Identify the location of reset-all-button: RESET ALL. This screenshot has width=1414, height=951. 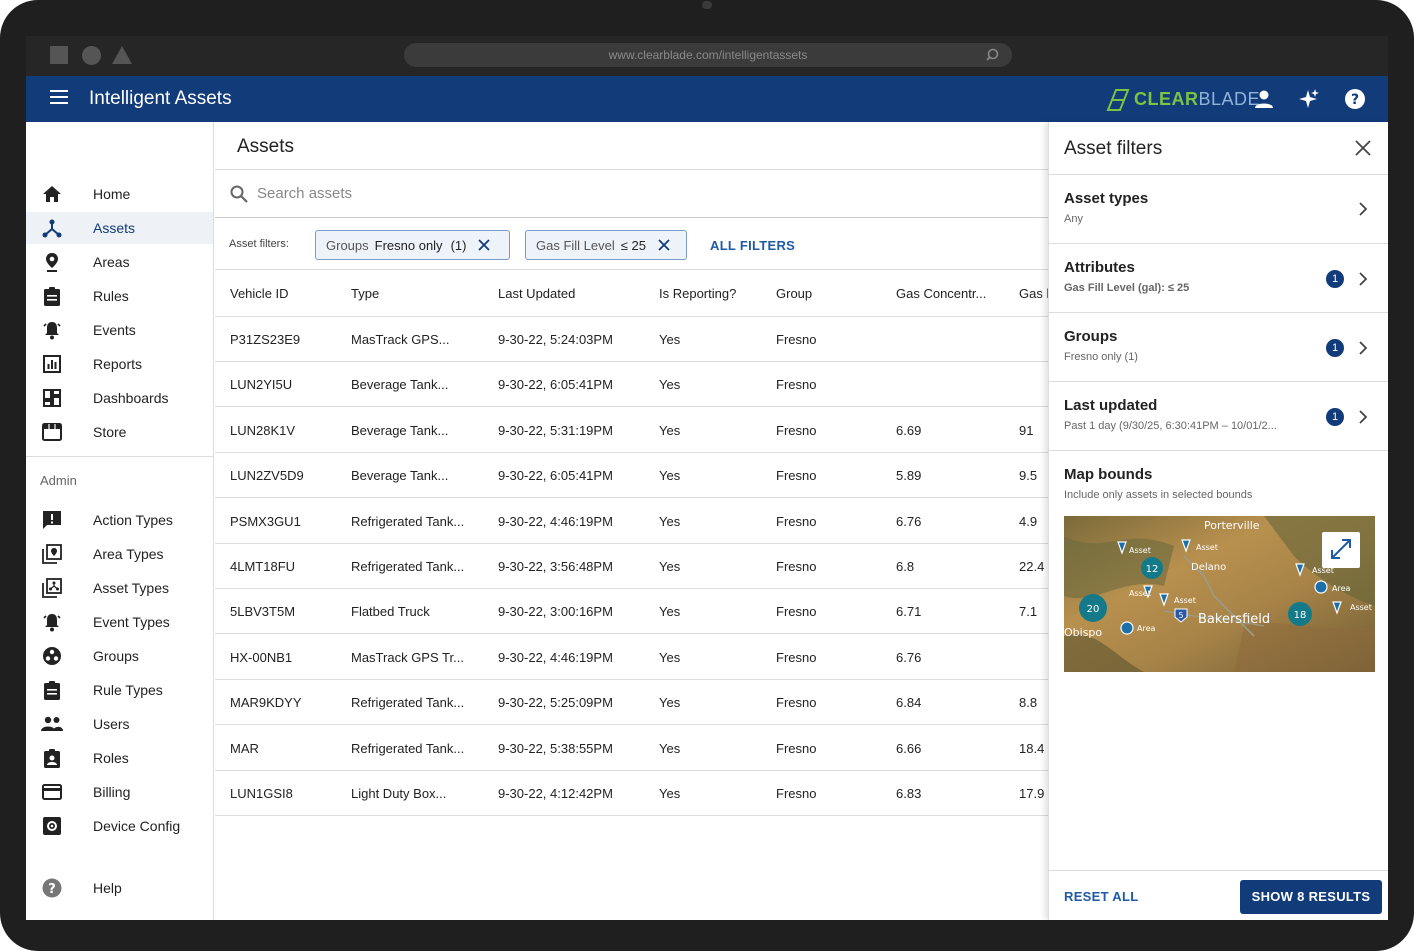
(1101, 896).